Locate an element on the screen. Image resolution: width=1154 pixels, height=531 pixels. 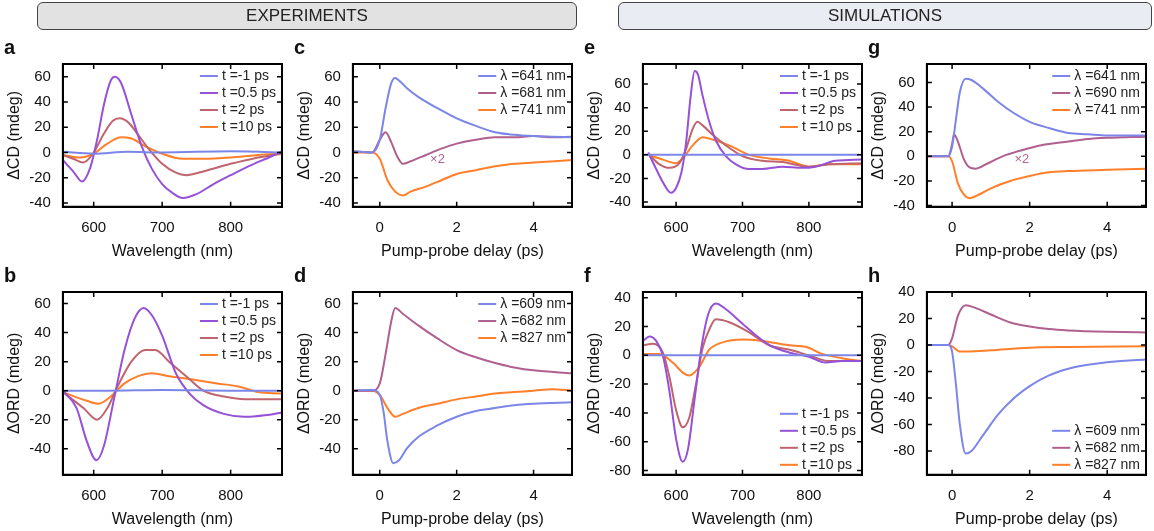
chart-title: f is located at coordinates (587, 274).